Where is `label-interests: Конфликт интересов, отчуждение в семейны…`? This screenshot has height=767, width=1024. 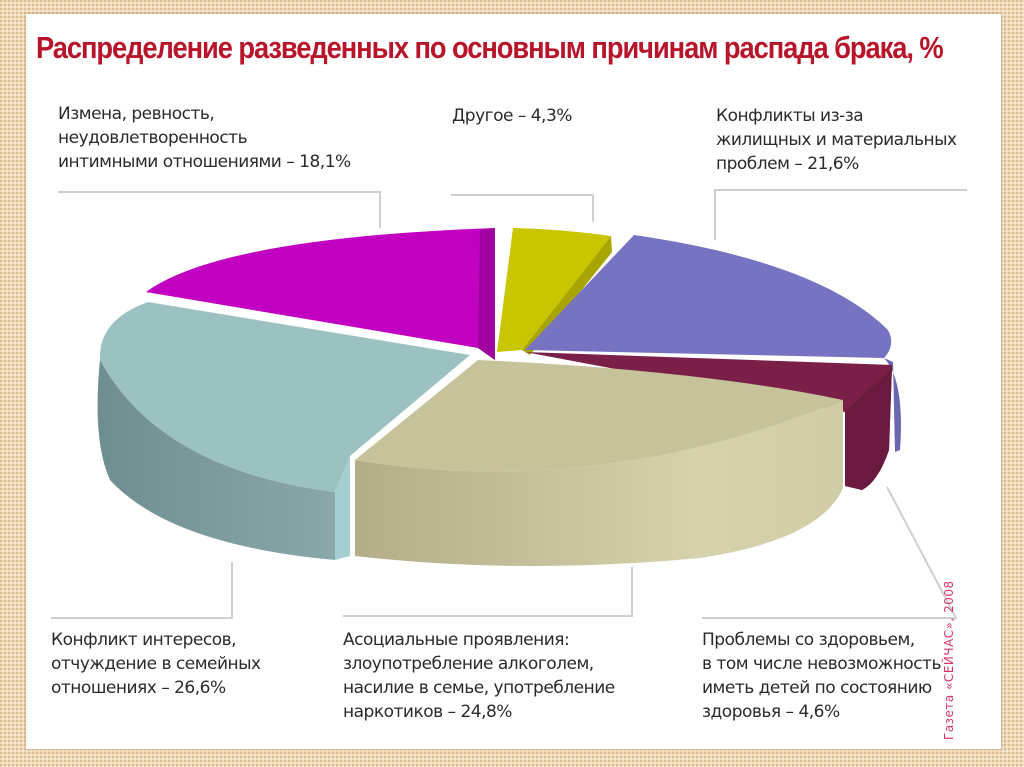
label-interests: Конфликт интересов, отчуждение в семейны… is located at coordinates (156, 664).